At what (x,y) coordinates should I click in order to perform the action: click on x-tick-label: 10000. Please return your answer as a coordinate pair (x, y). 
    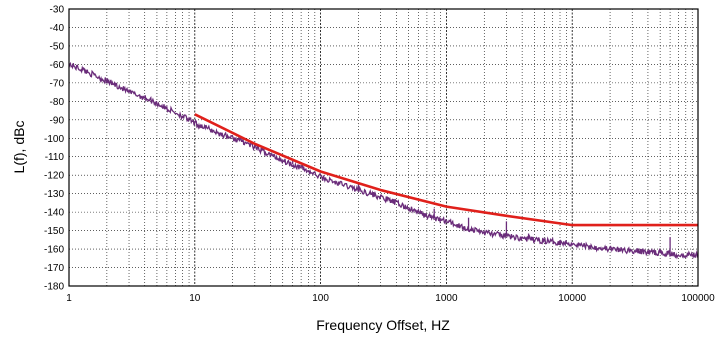
    Looking at the image, I should click on (572, 298).